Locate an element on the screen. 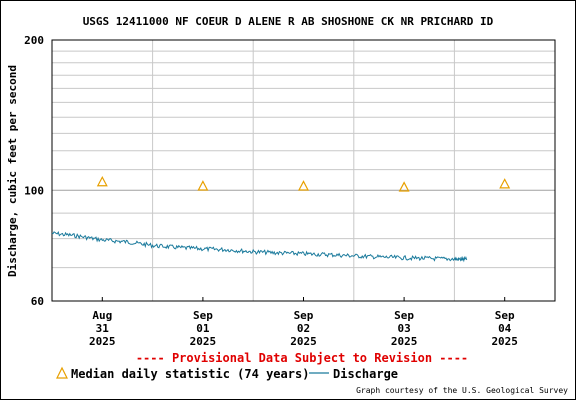 This screenshot has height=400, width=576. y-axis-label: Discharge, cubic feet per second is located at coordinates (12, 171).